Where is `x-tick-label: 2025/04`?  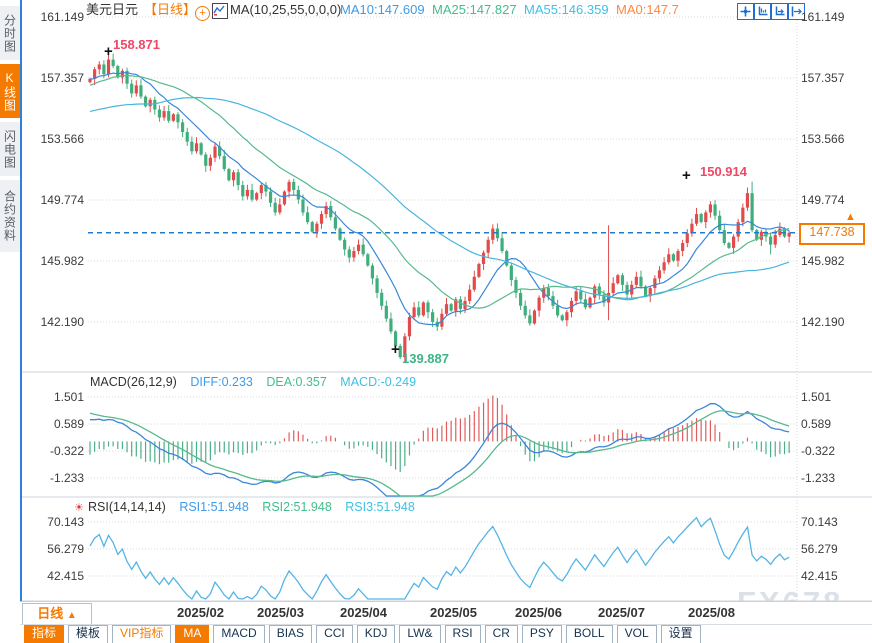
x-tick-label: 2025/04 is located at coordinates (363, 612).